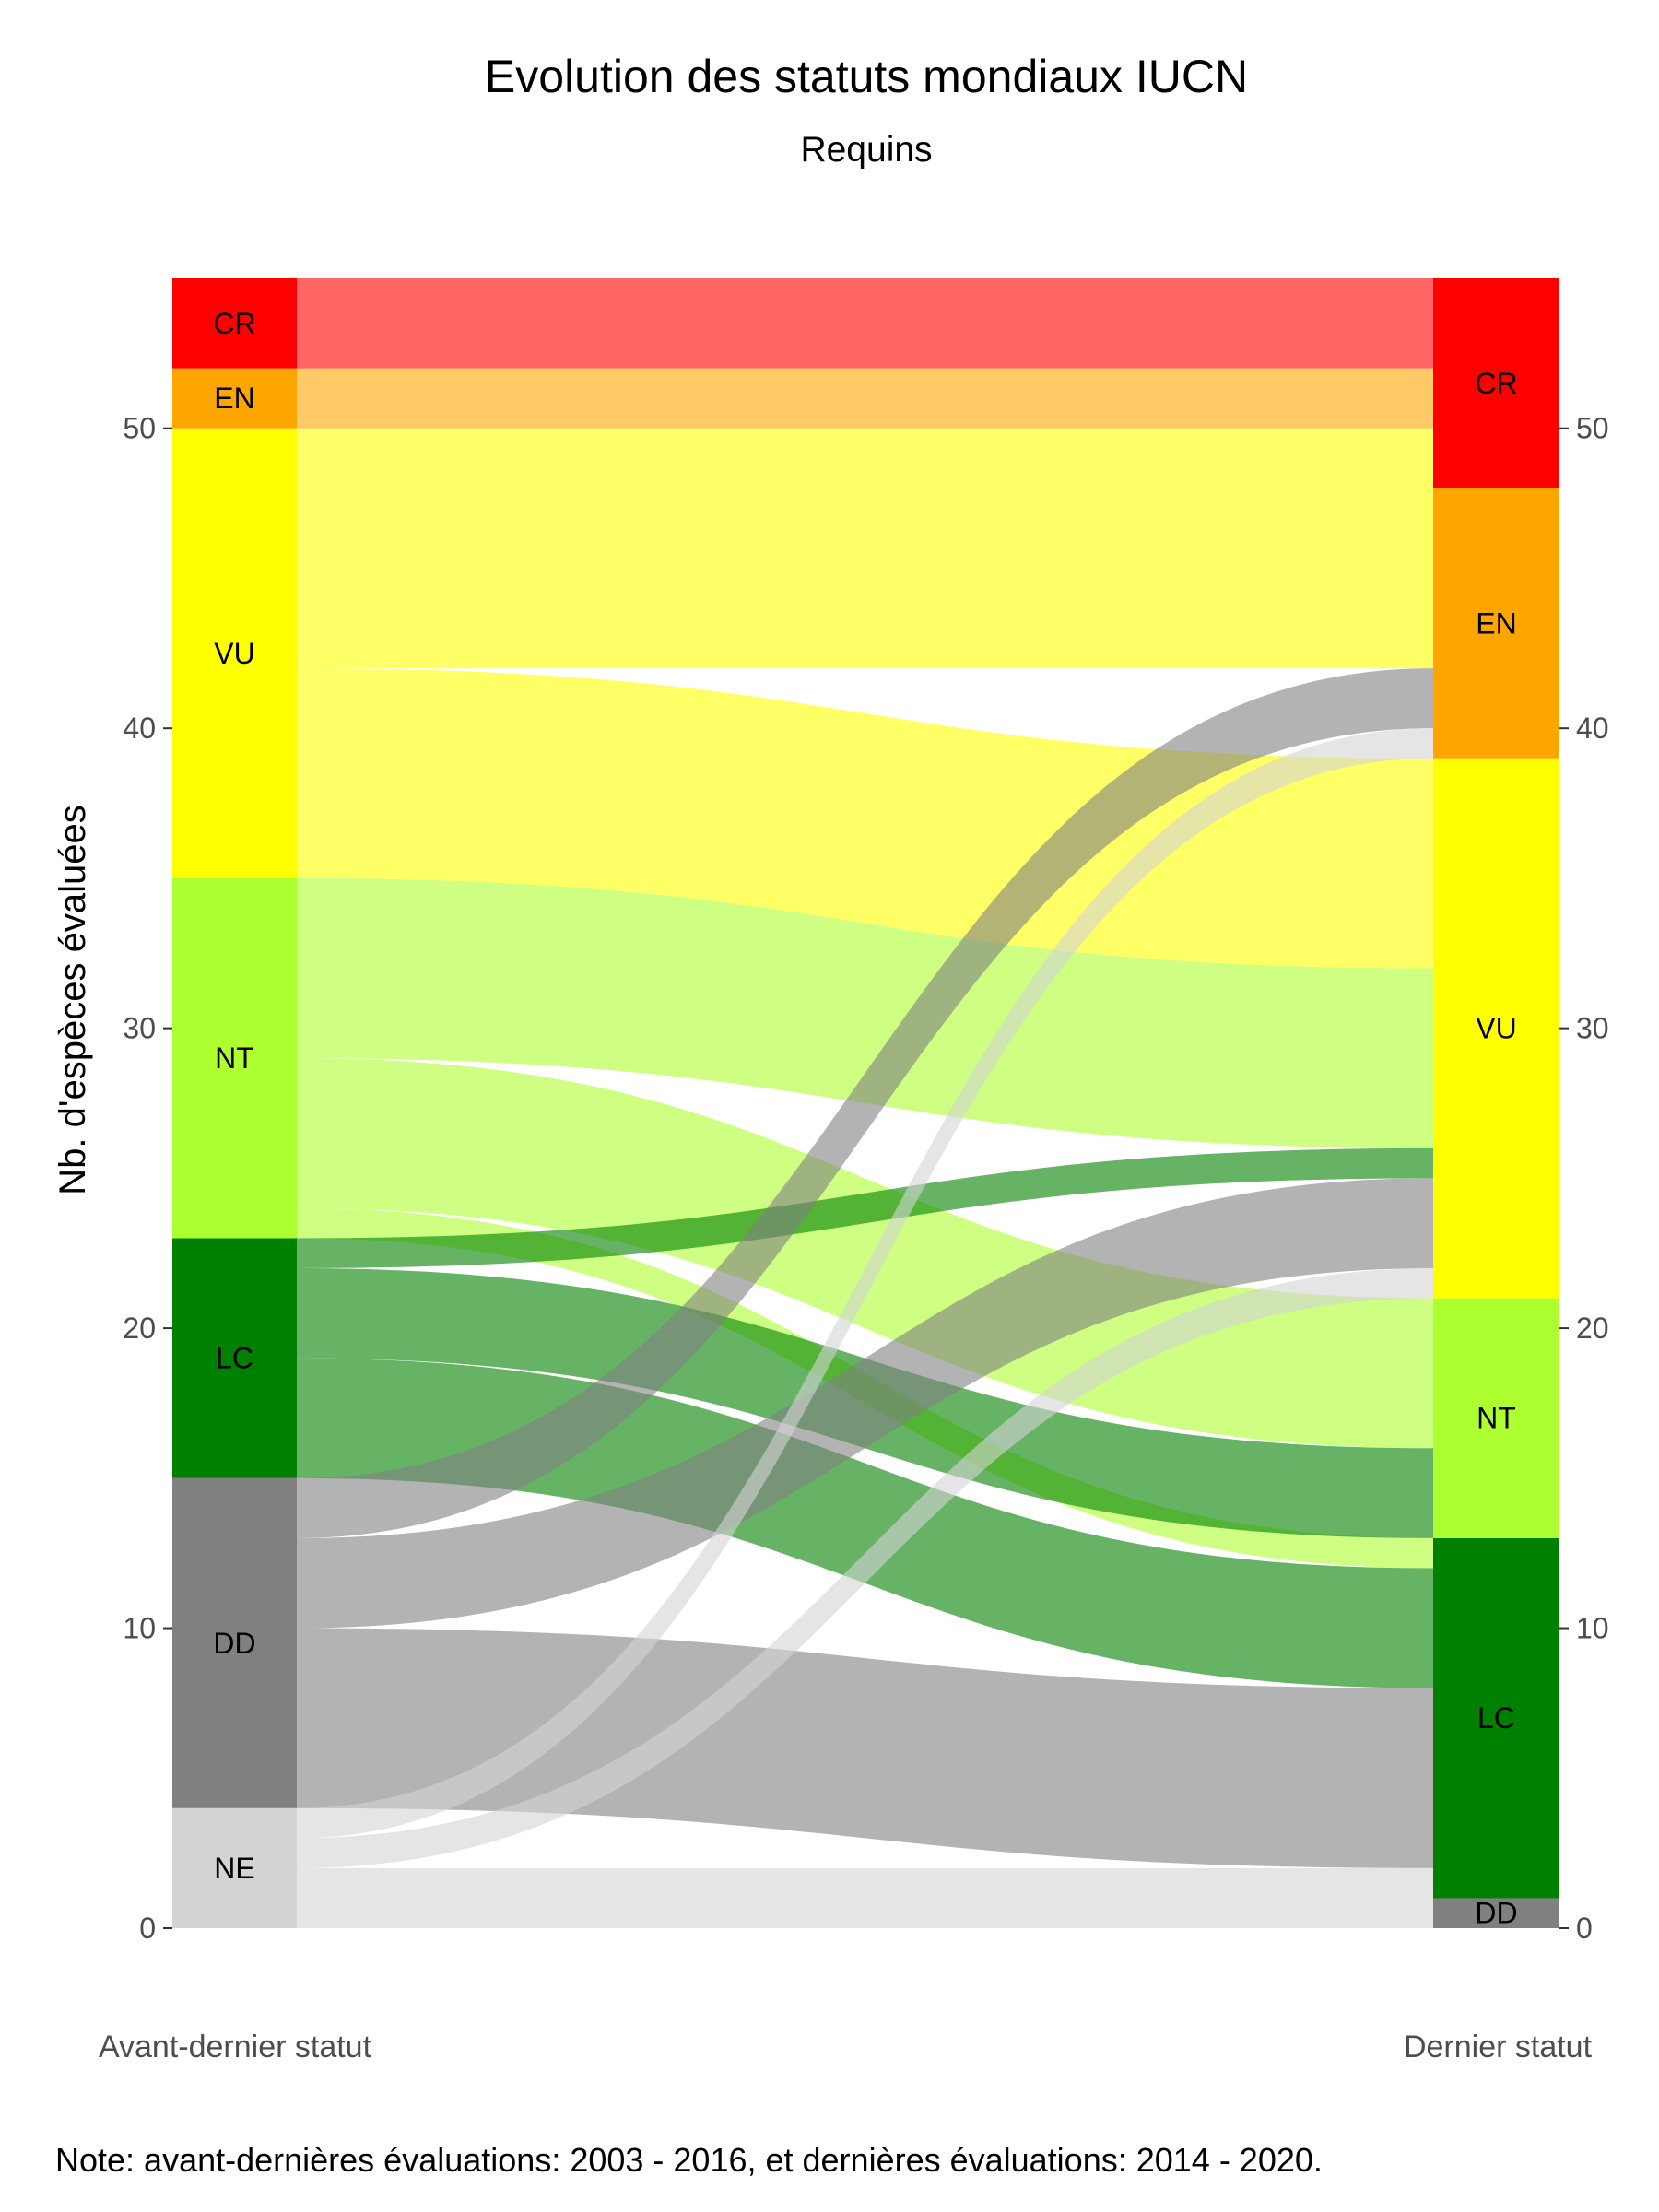 The height and width of the screenshot is (2212, 1659). What do you see at coordinates (147, 1928) in the screenshot?
I see `y-tick-label-left-0: 0` at bounding box center [147, 1928].